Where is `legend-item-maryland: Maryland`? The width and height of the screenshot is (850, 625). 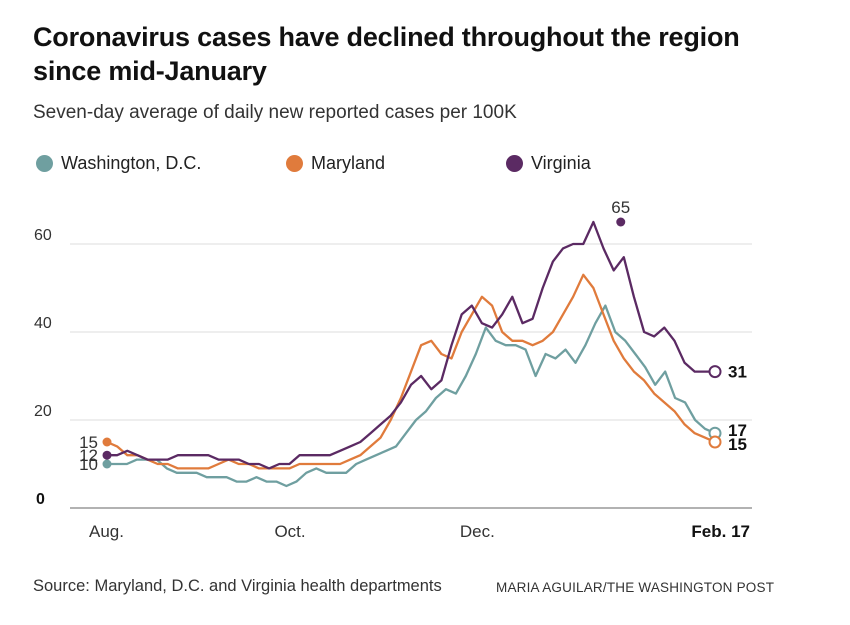 legend-item-maryland: Maryland is located at coordinates (396, 163).